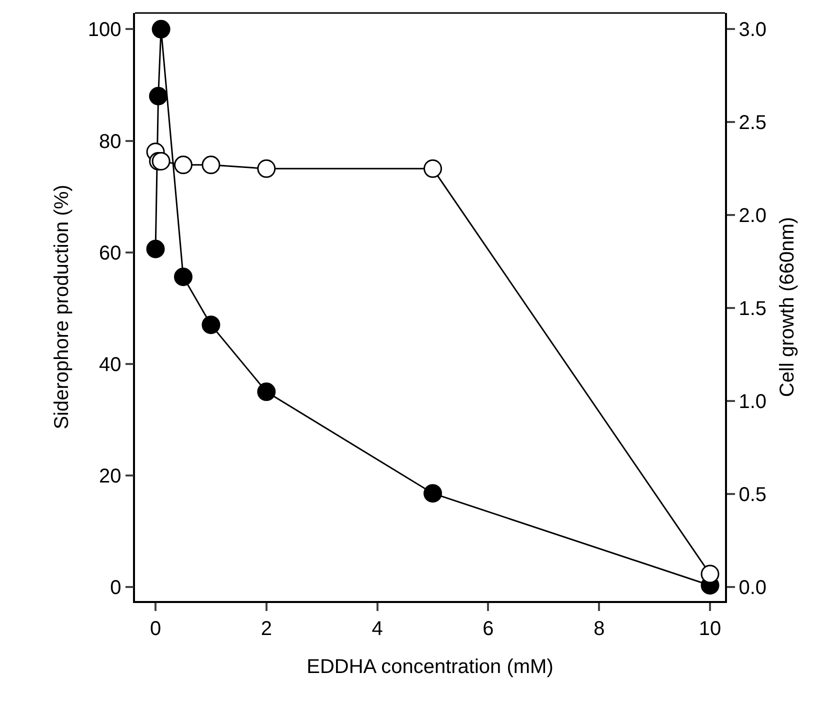  What do you see at coordinates (116, 588) in the screenshot?
I see `y-tick-label: 0` at bounding box center [116, 588].